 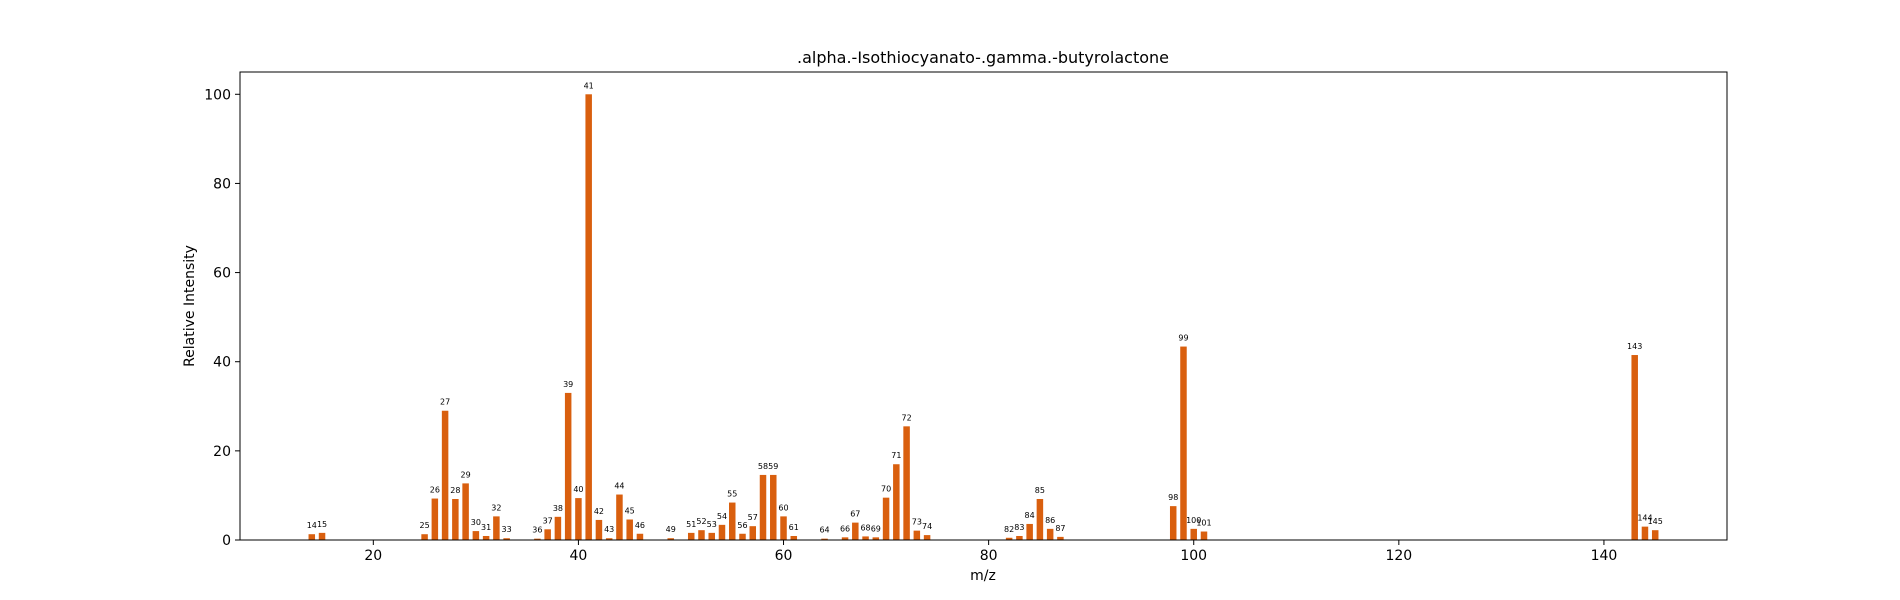 I want to click on bar-label-mz-74: 74, so click(x=927, y=526).